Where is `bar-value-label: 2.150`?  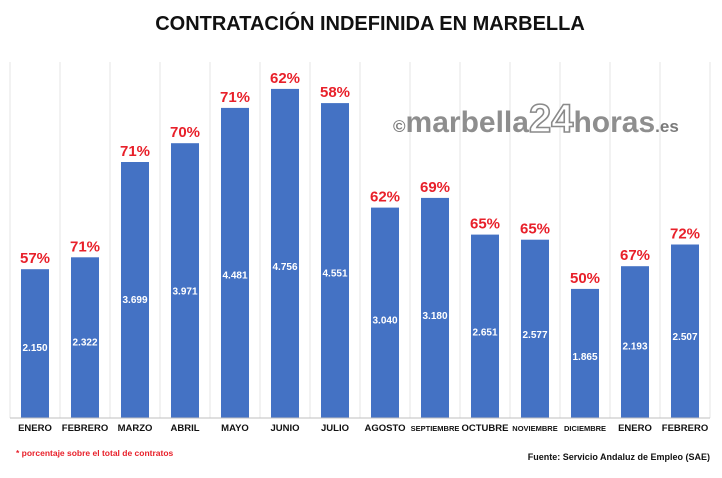 bar-value-label: 2.150 is located at coordinates (34, 348).